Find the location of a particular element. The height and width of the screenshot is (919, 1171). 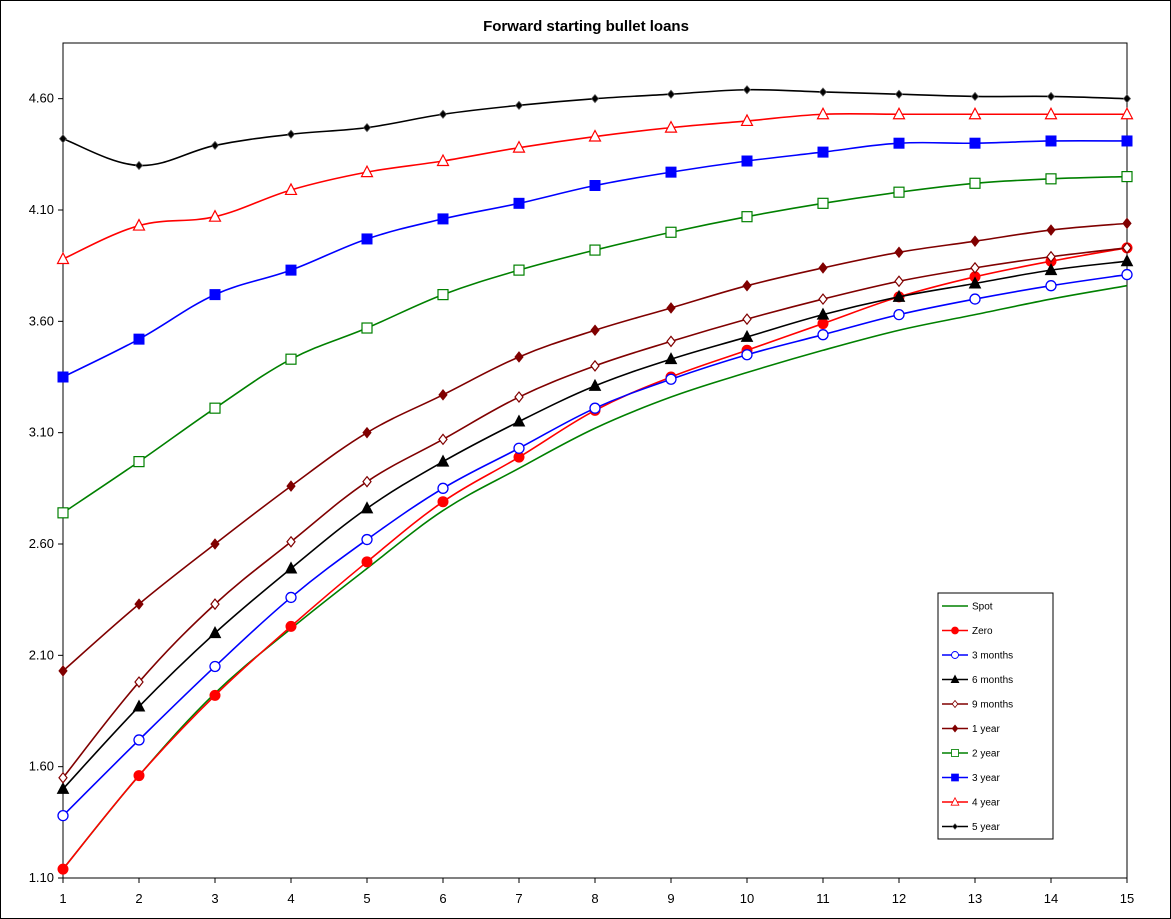

y-tick-label: 1.10 is located at coordinates (41, 877).